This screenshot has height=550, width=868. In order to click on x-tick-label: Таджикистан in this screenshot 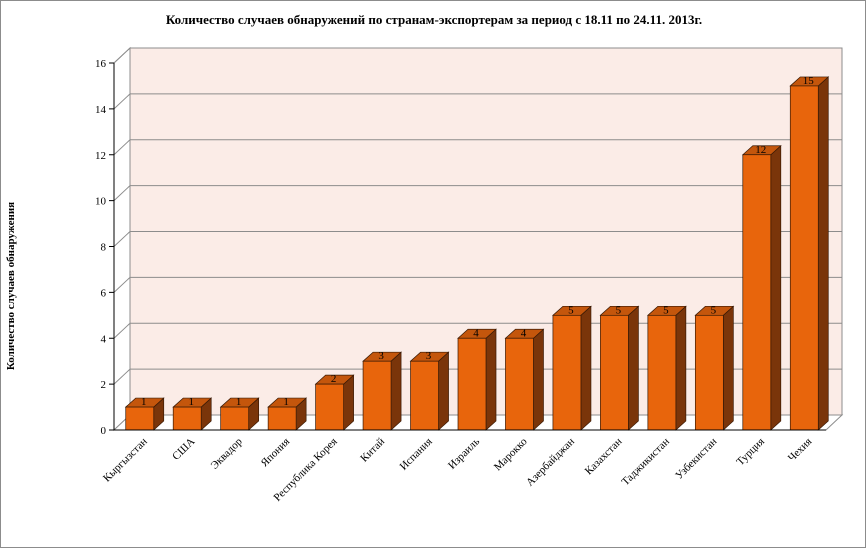, I will do `click(645, 462)`.